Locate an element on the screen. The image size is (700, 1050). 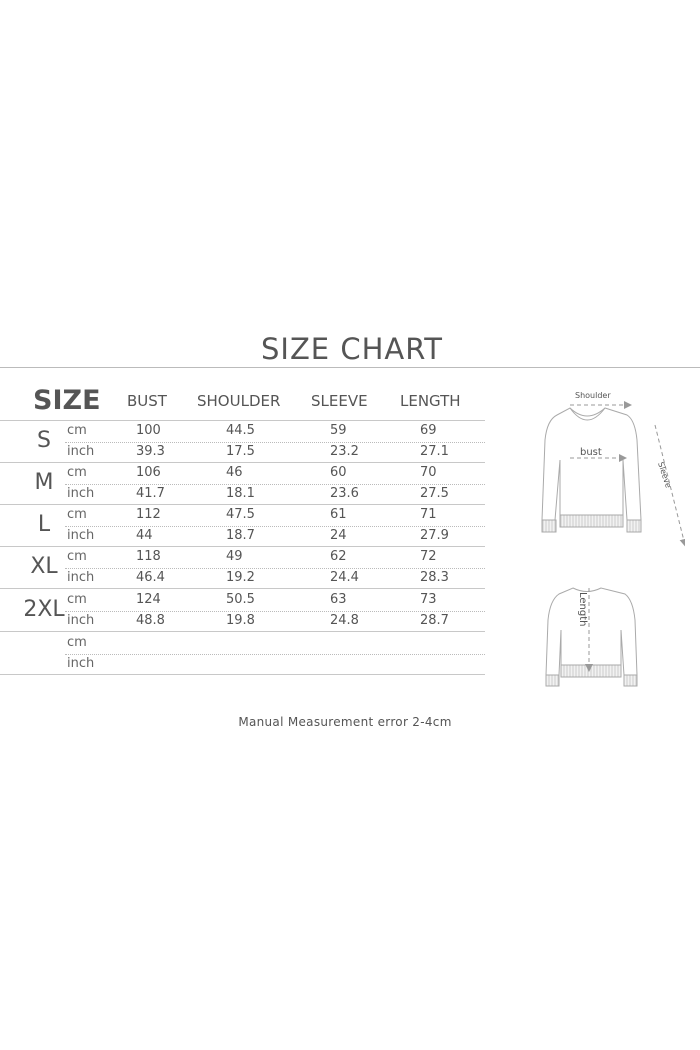
shoulder-inch-value: 19.8 is located at coordinates (240, 620).